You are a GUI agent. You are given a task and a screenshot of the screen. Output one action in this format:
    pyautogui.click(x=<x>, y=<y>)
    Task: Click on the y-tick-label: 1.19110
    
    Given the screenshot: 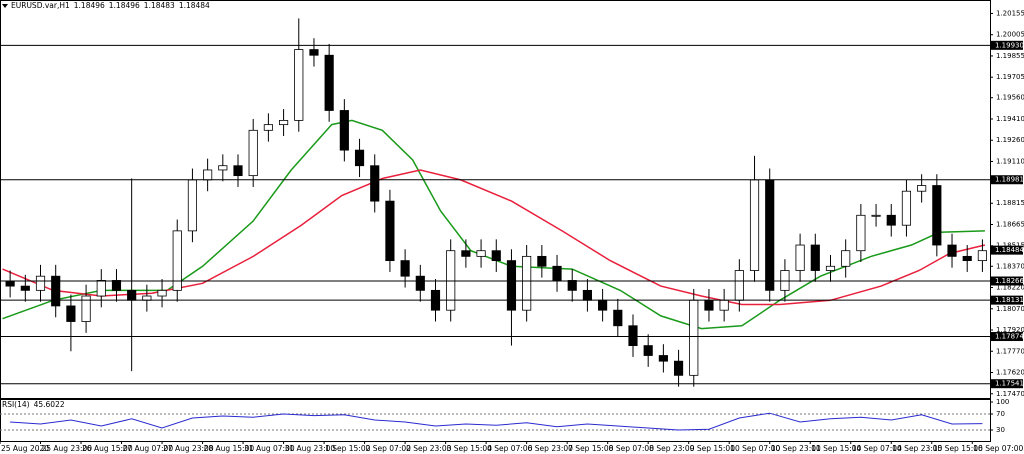 What is the action you would take?
    pyautogui.click(x=1010, y=161)
    